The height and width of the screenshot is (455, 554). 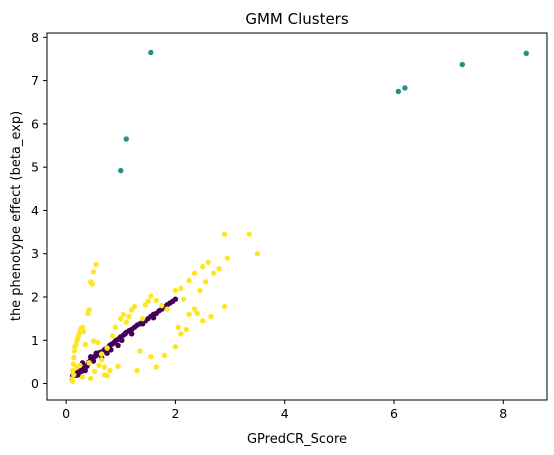 What do you see at coordinates (503, 413) in the screenshot?
I see `x-tick-label: 8` at bounding box center [503, 413].